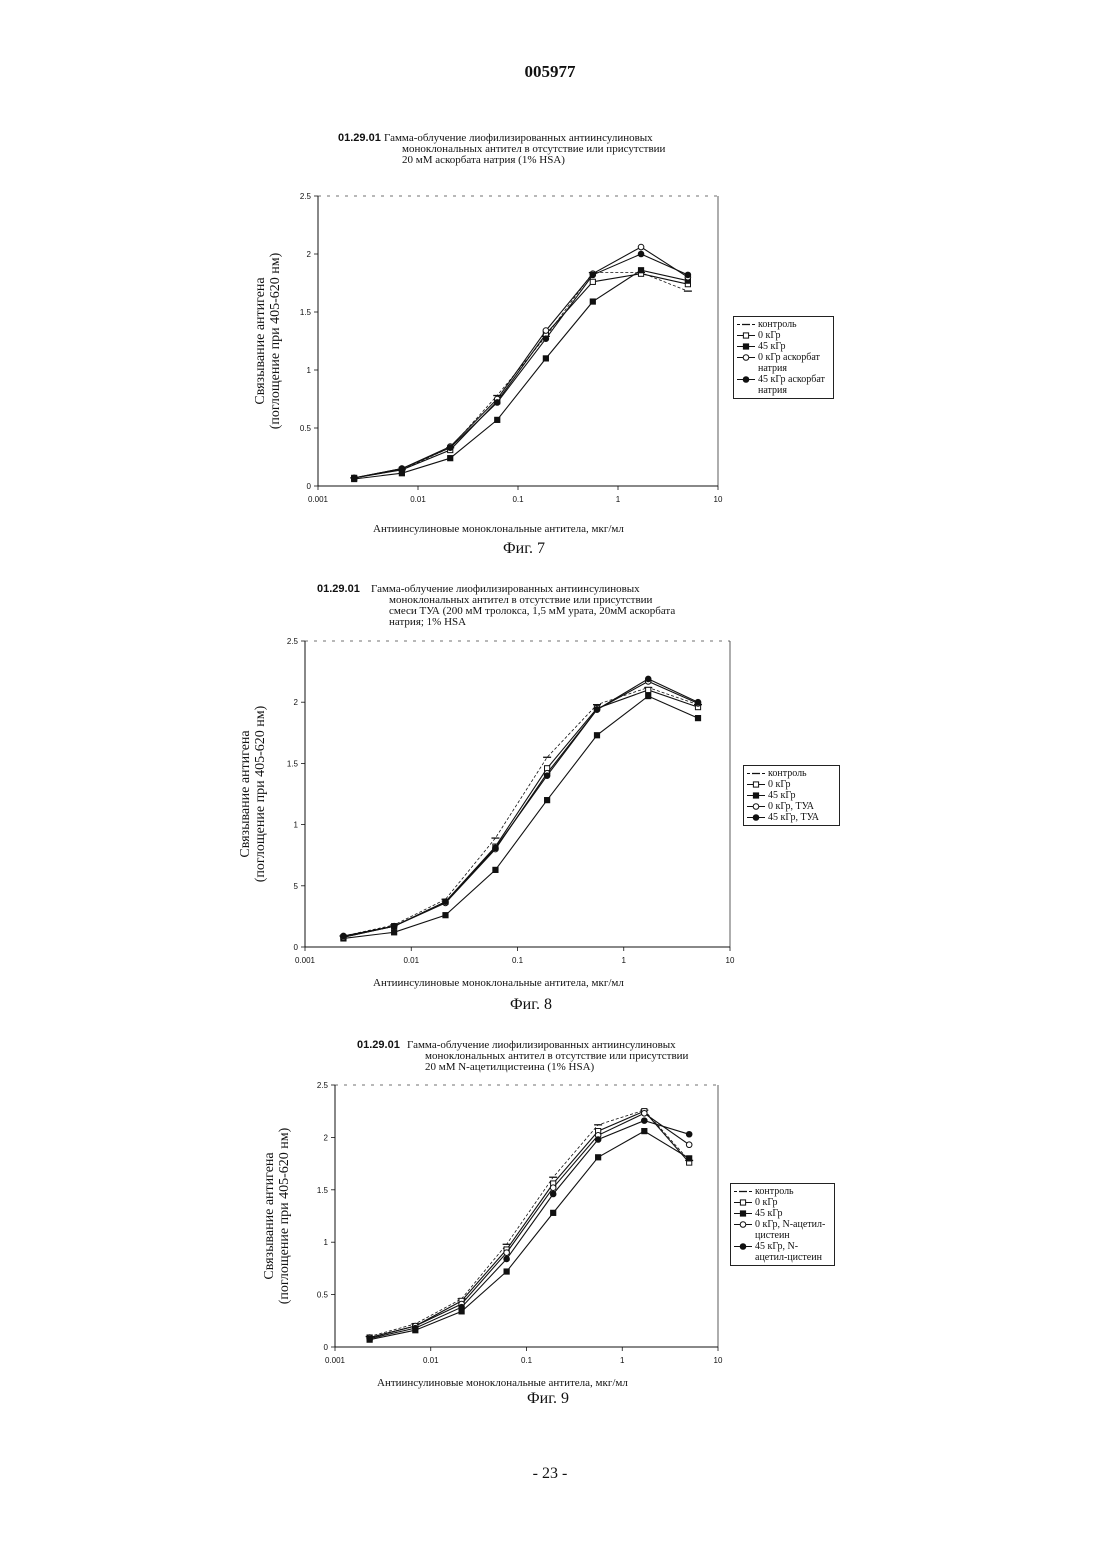 The image size is (1100, 1556). I want to click on legend-item: 0 кГр, N-ацетил-цистеин, so click(782, 1230).